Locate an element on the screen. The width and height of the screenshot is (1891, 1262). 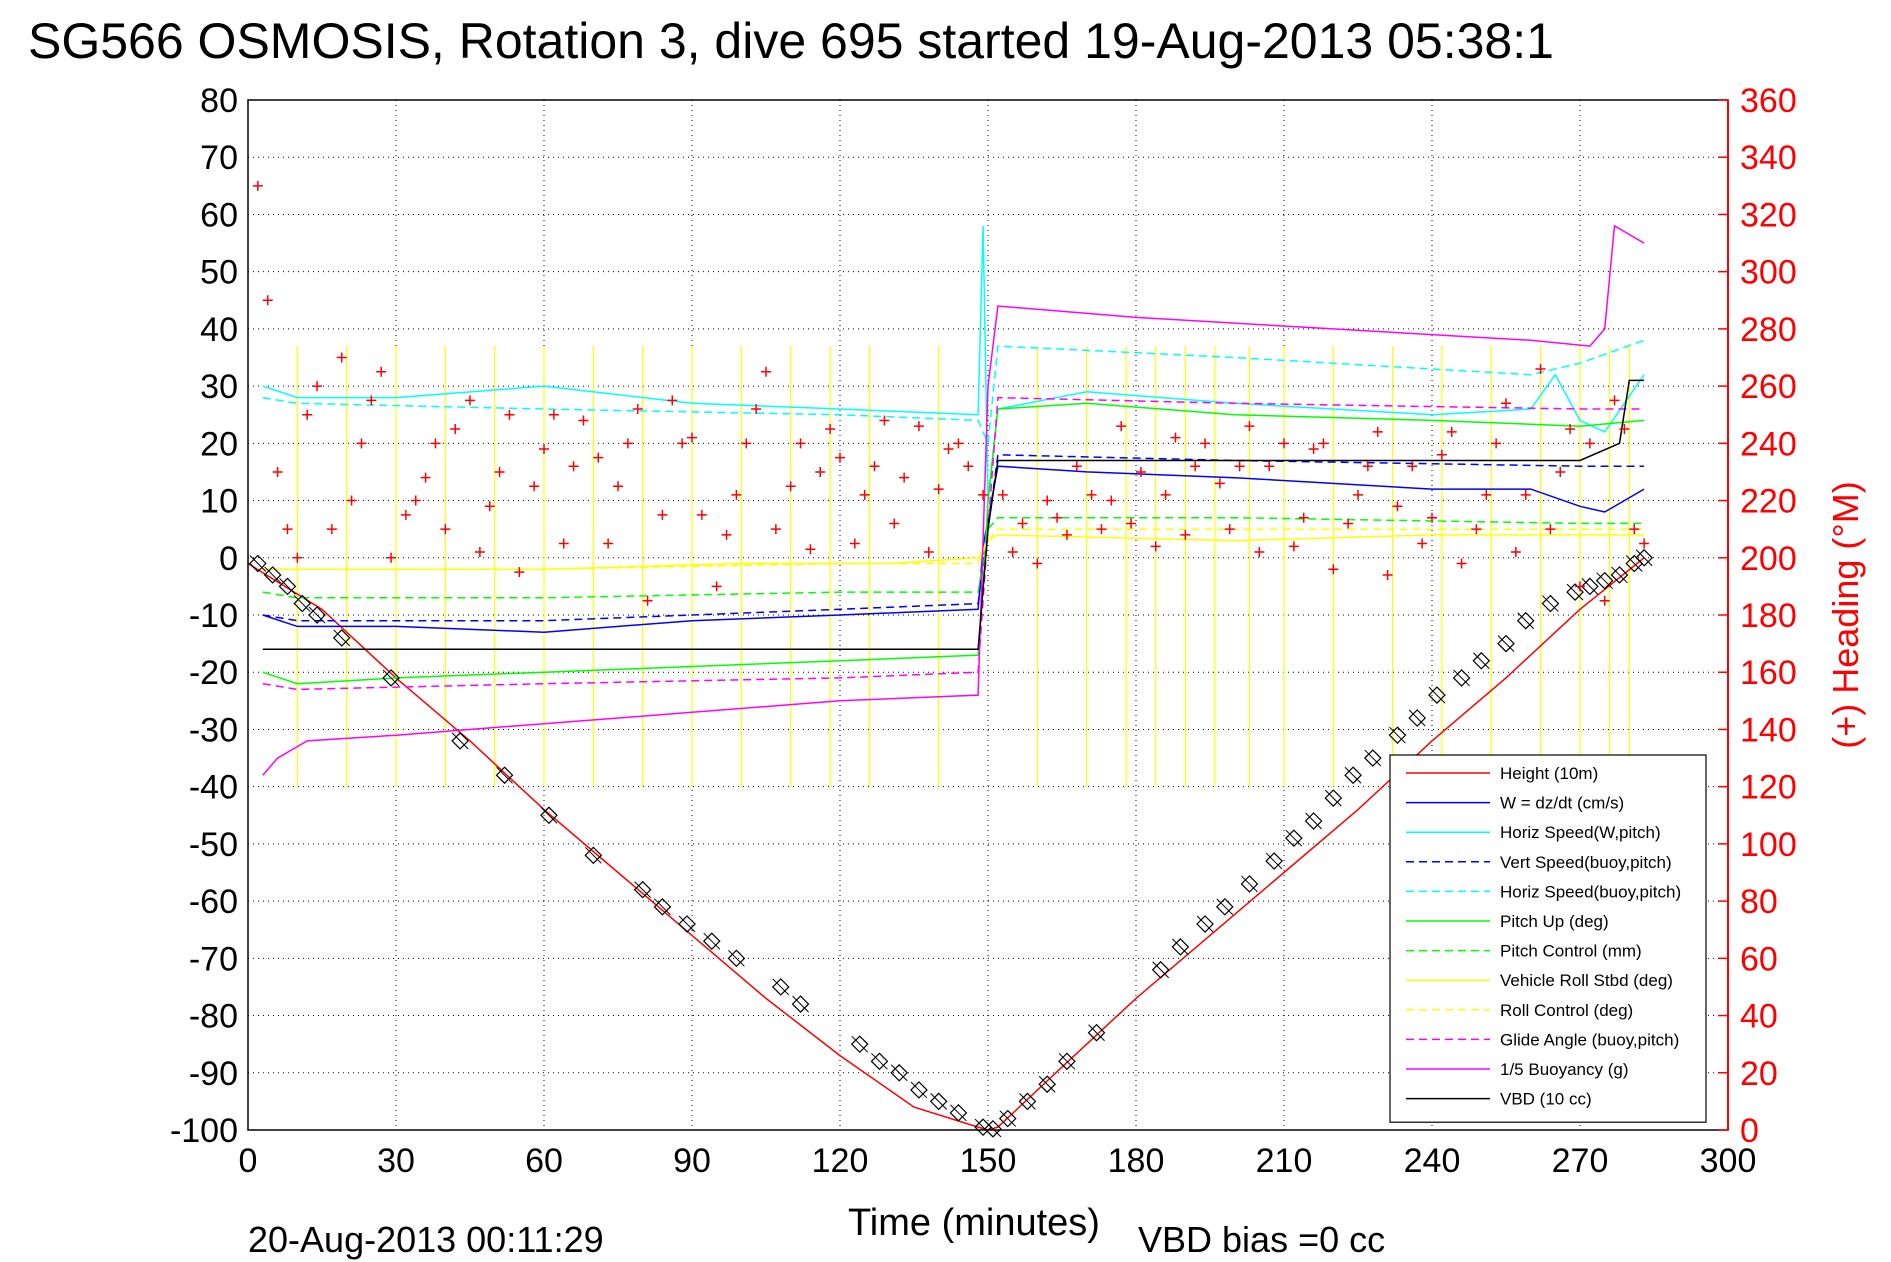
legend-label: Pitch Control (mm) is located at coordinates (1571, 951).